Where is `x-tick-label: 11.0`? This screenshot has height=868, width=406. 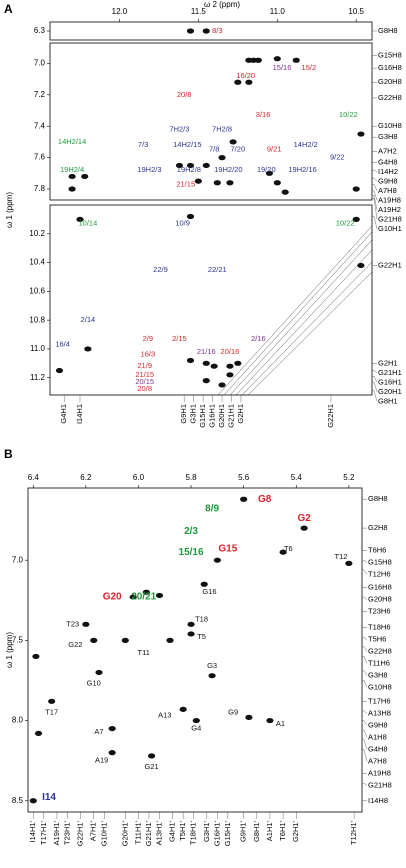 x-tick-label: 11.0 is located at coordinates (278, 11).